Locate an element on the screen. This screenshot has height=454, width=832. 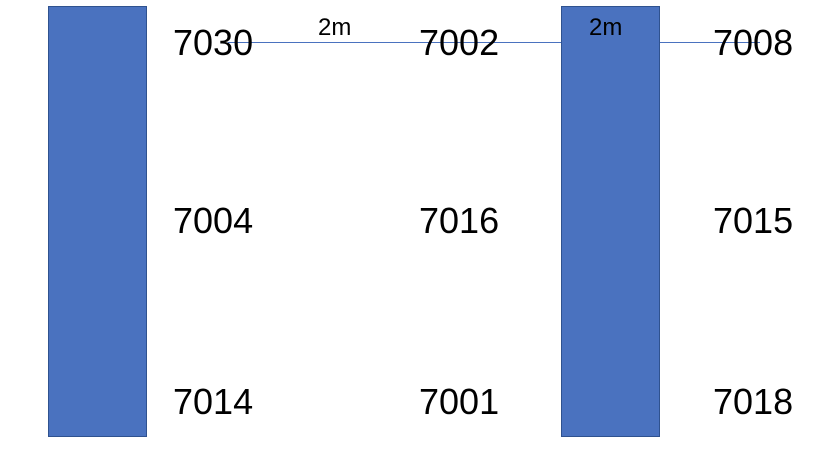
label-r1-c1: 7030 is located at coordinates (213, 42).